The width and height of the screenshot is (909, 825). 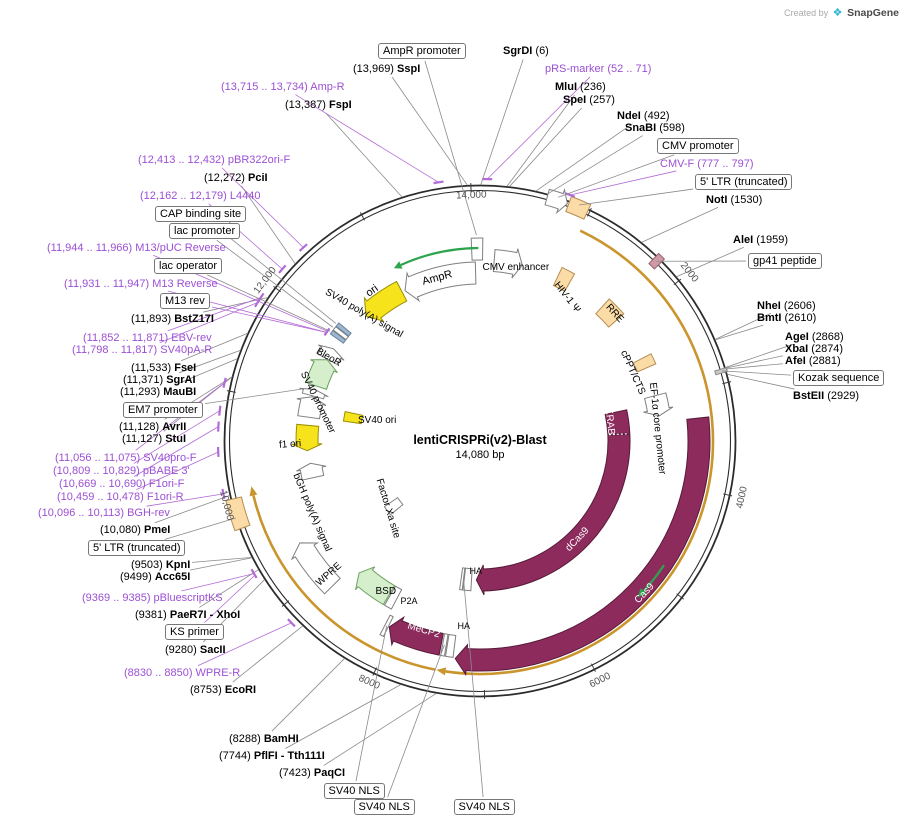 What do you see at coordinates (224, 382) in the screenshot?
I see `primer-annotation-11-056-11-075-sv40pro-f` at bounding box center [224, 382].